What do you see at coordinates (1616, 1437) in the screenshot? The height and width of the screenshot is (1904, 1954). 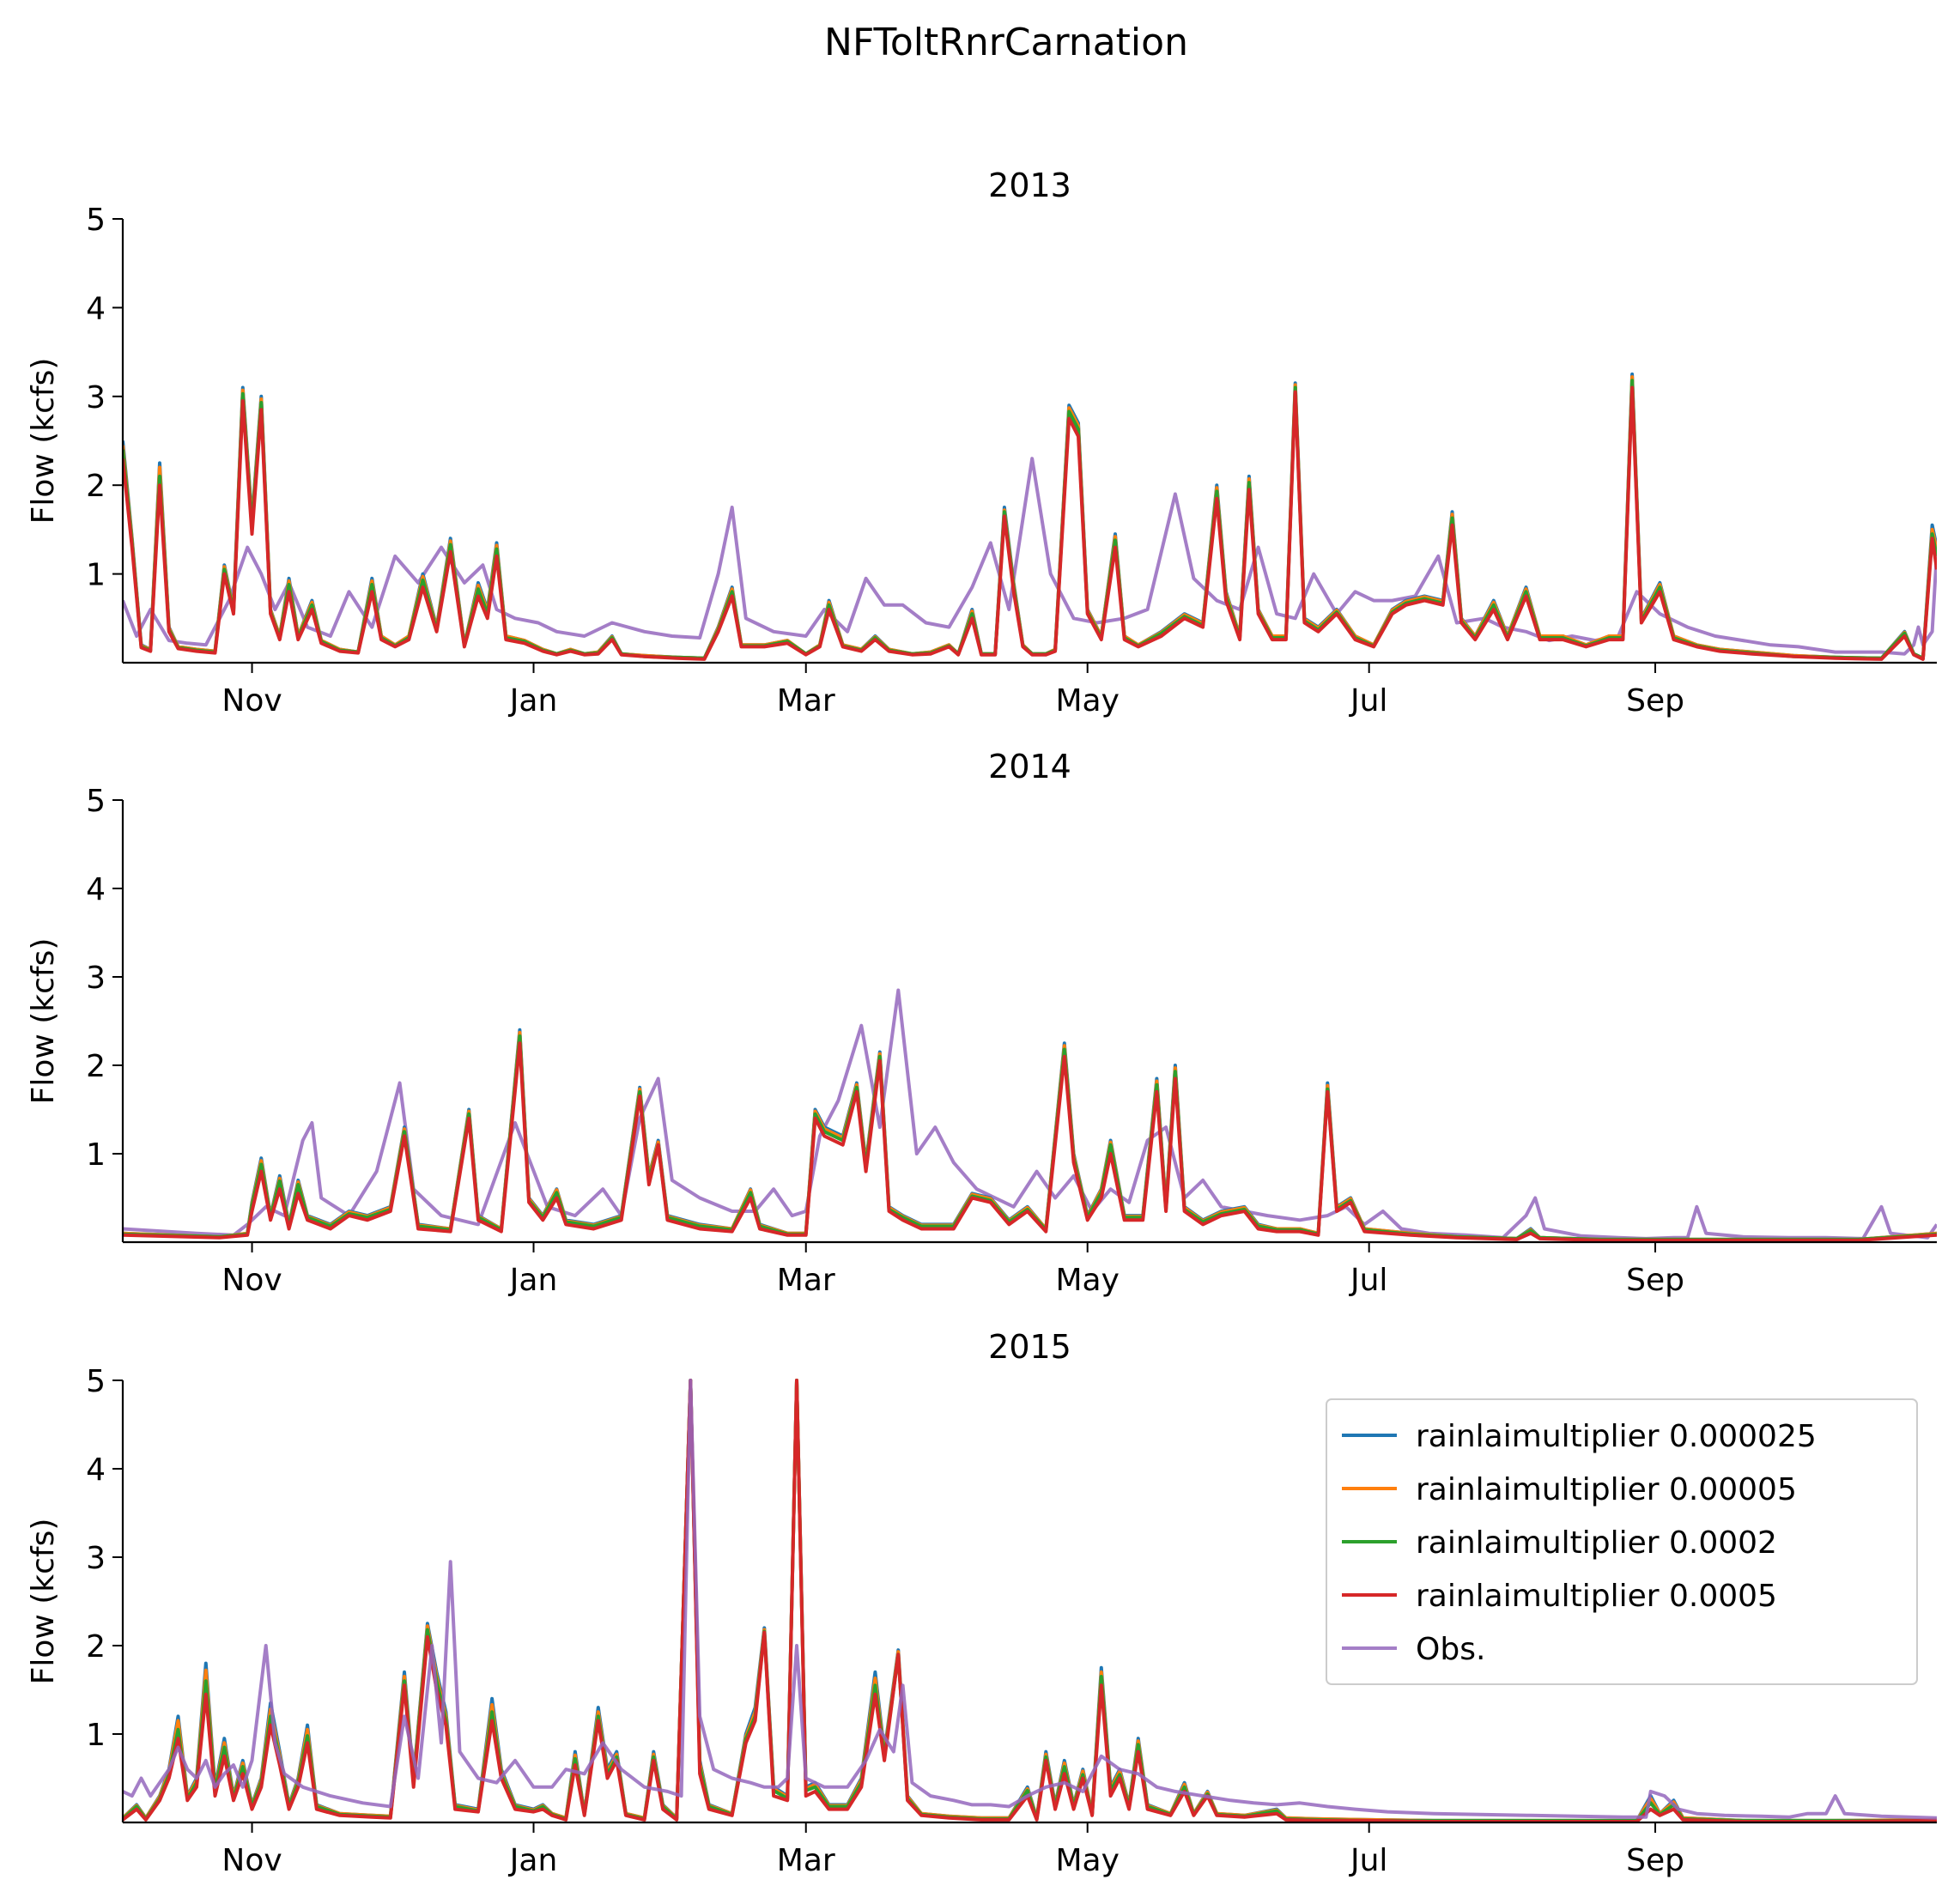 I see `legend-label: rainlaimultiplier 0.000025` at bounding box center [1616, 1437].